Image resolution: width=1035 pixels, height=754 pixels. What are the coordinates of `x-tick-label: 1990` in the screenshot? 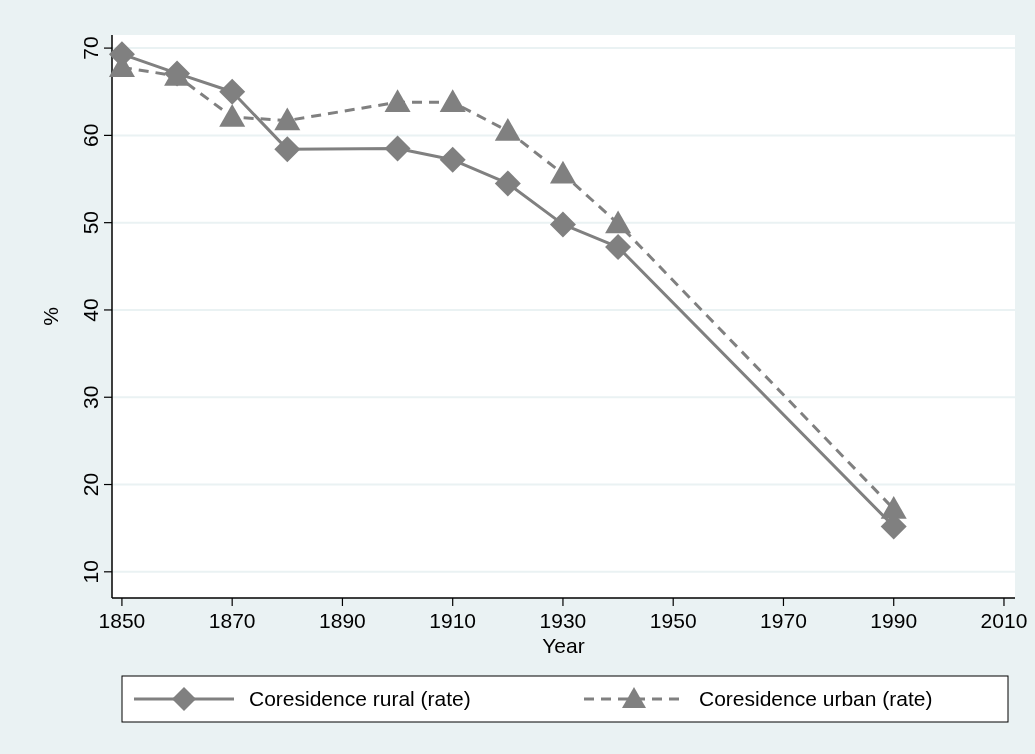 It's located at (894, 620).